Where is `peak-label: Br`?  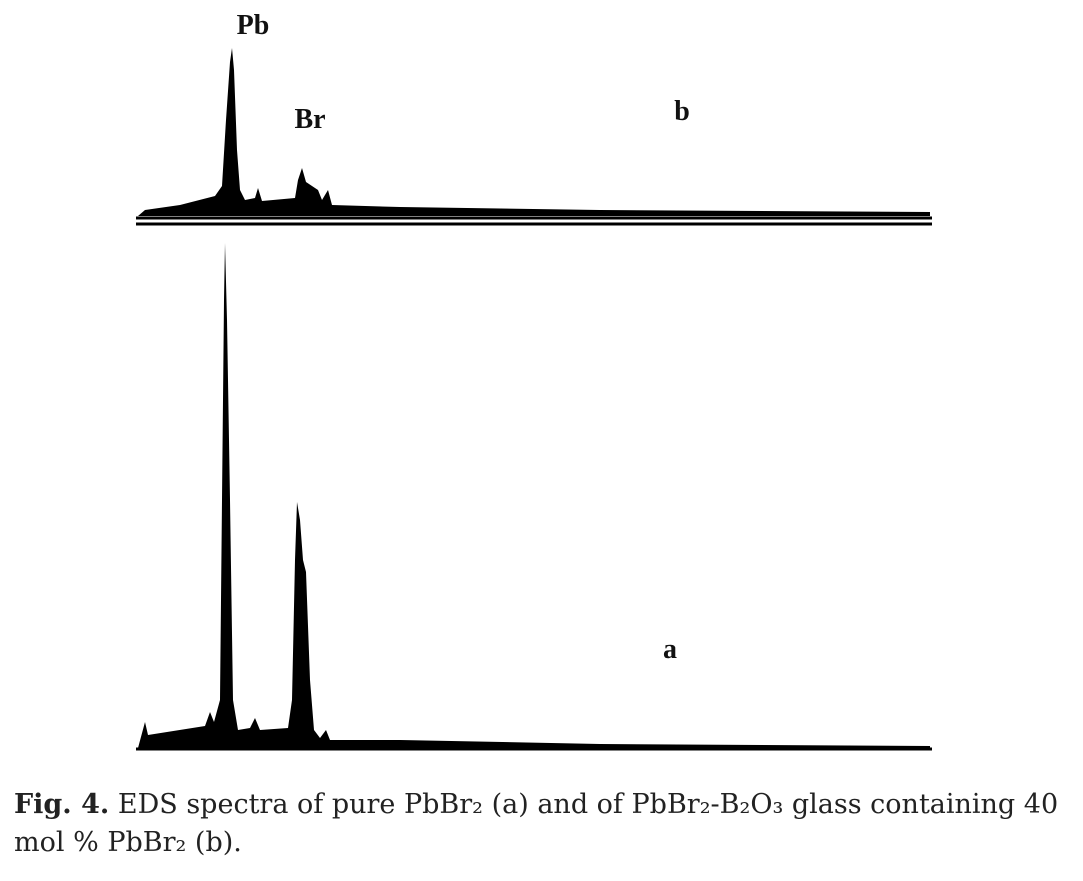
peak-label: Br is located at coordinates (309, 119).